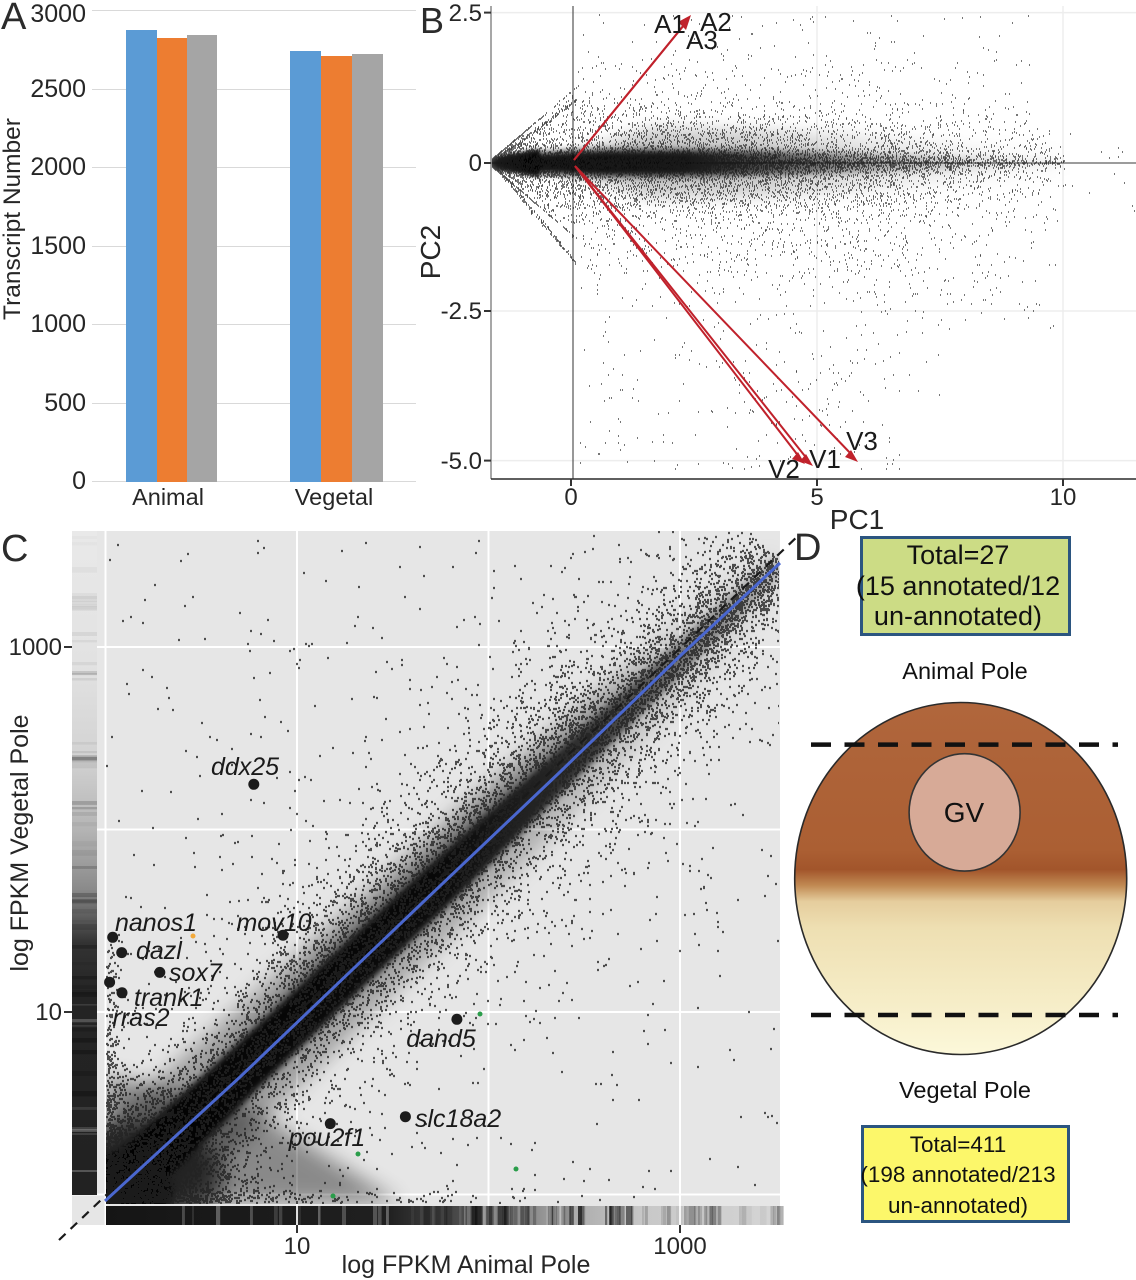  I want to click on svg-text: -2.5, so click(461, 311).